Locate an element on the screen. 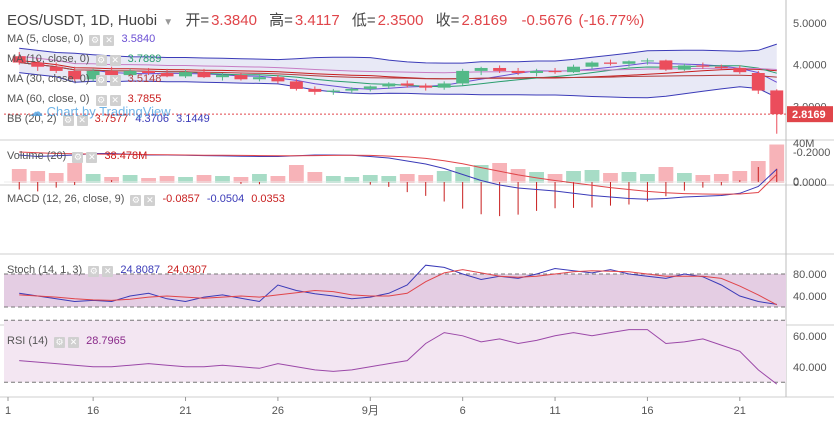 Image resolution: width=834 pixels, height=432 pixels. legend-stoch: Stoch (14, 1, 3) ⚙ ✕ 24.8087 24.0307 is located at coordinates (107, 270).